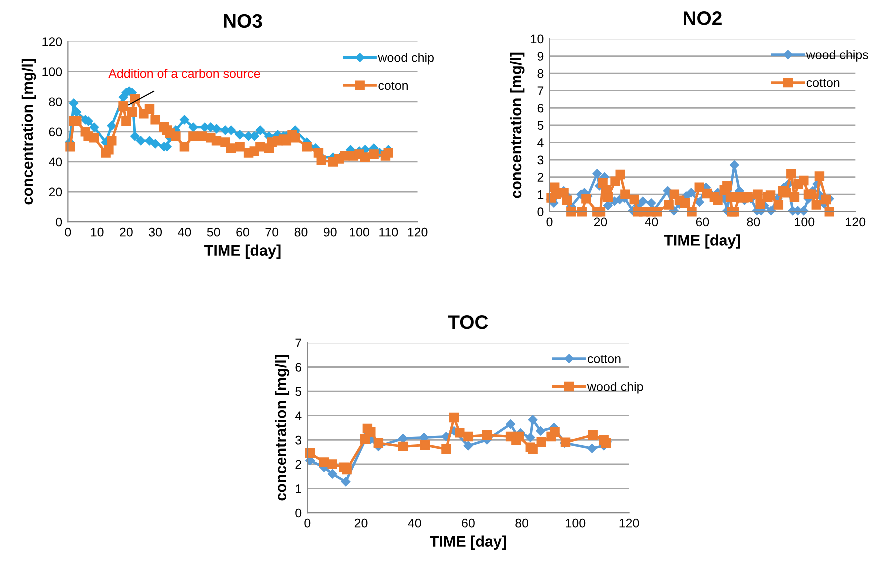 The image size is (874, 565). What do you see at coordinates (537, 39) in the screenshot?
I see `y-tick-label: 10` at bounding box center [537, 39].